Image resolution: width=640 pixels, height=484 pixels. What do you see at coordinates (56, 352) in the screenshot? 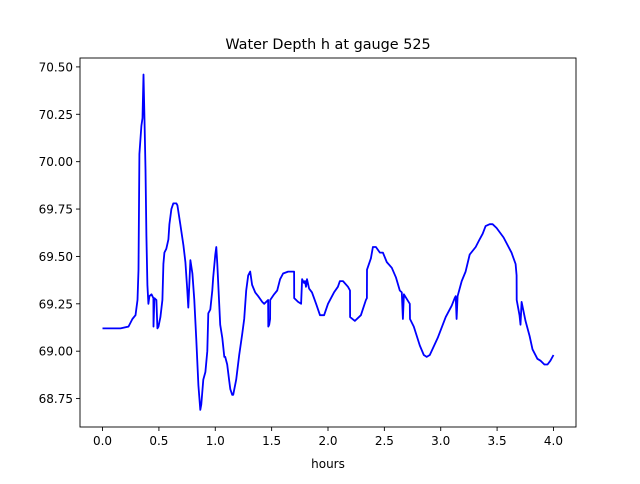
I see `y-tick-label: 69.00` at bounding box center [56, 352].